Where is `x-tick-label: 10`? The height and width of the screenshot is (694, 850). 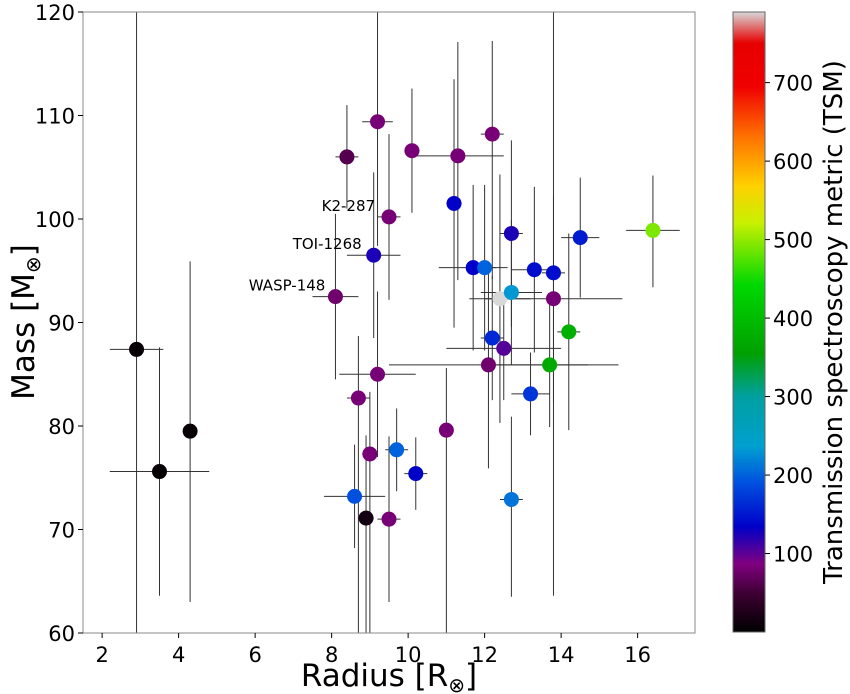
x-tick-label: 10 is located at coordinates (408, 655).